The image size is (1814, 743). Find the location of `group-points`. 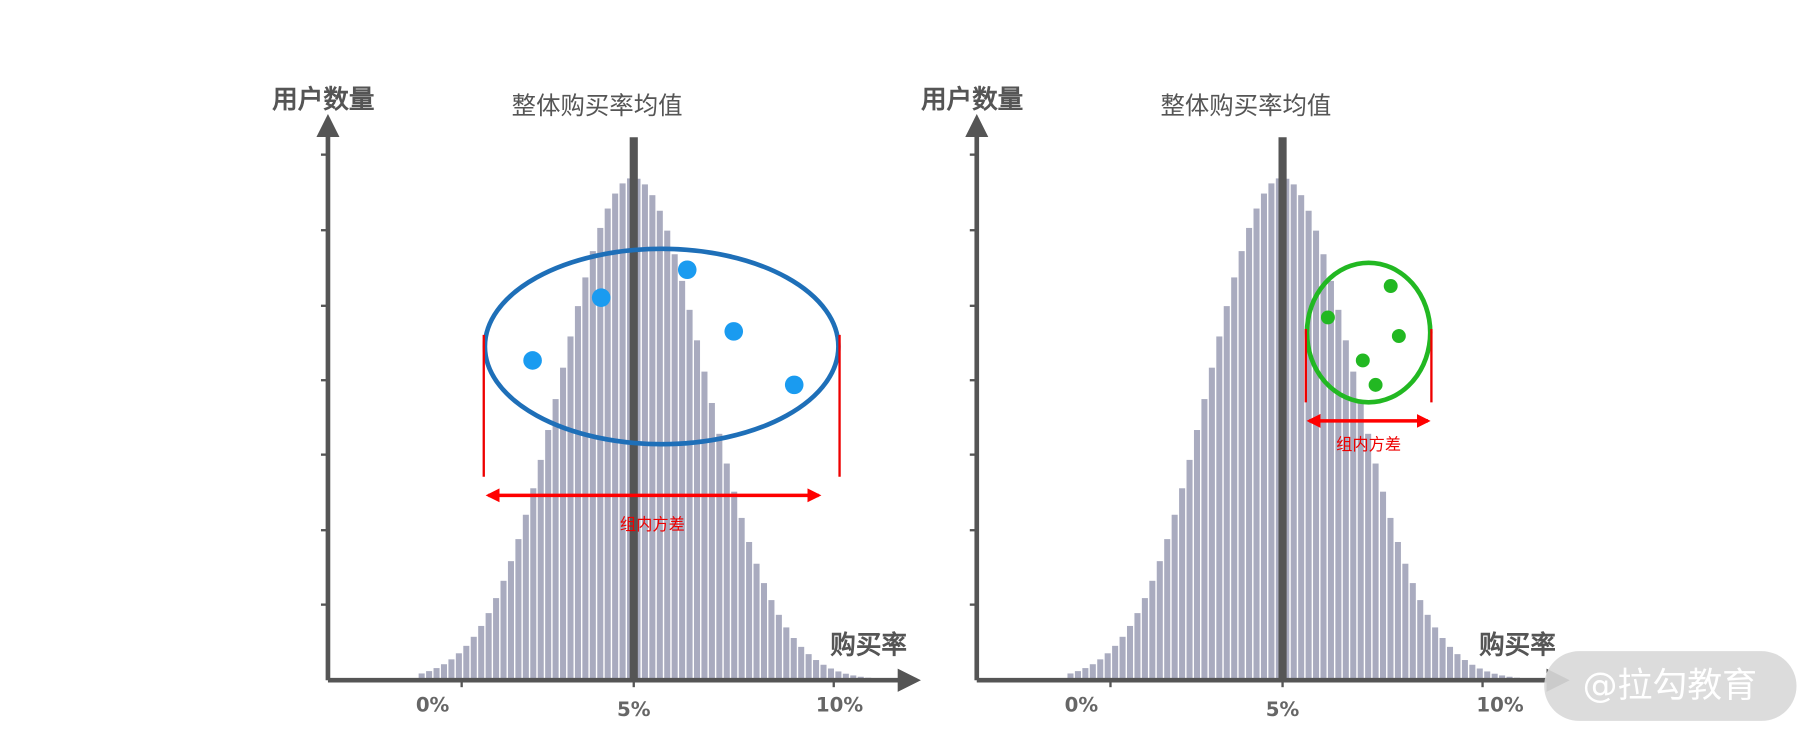

group-points is located at coordinates (1363, 335).